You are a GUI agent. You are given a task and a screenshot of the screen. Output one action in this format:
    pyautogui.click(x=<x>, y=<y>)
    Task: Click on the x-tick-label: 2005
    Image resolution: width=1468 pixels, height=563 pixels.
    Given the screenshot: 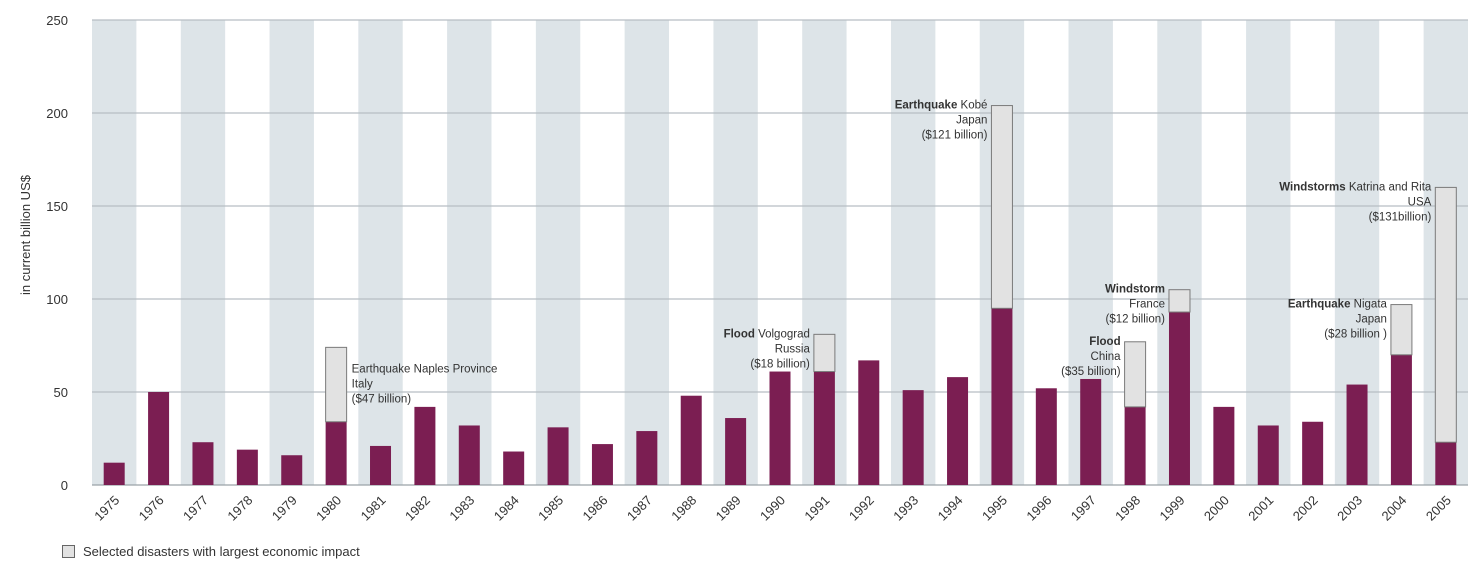 What is the action you would take?
    pyautogui.click(x=1438, y=508)
    